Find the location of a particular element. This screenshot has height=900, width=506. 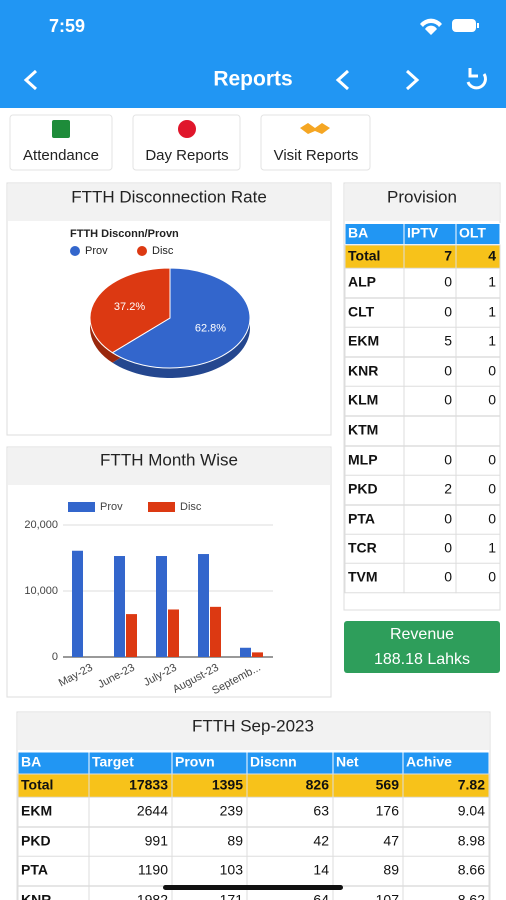

table-header-text: OLT is located at coordinates (472, 233).